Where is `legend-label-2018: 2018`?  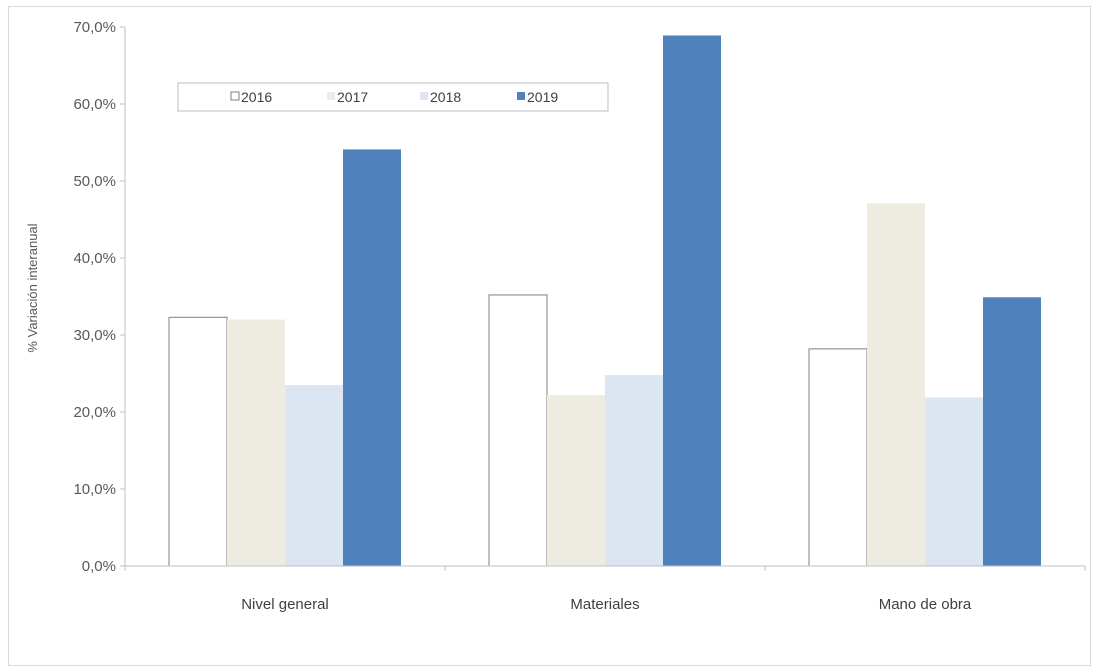 legend-label-2018: 2018 is located at coordinates (445, 97).